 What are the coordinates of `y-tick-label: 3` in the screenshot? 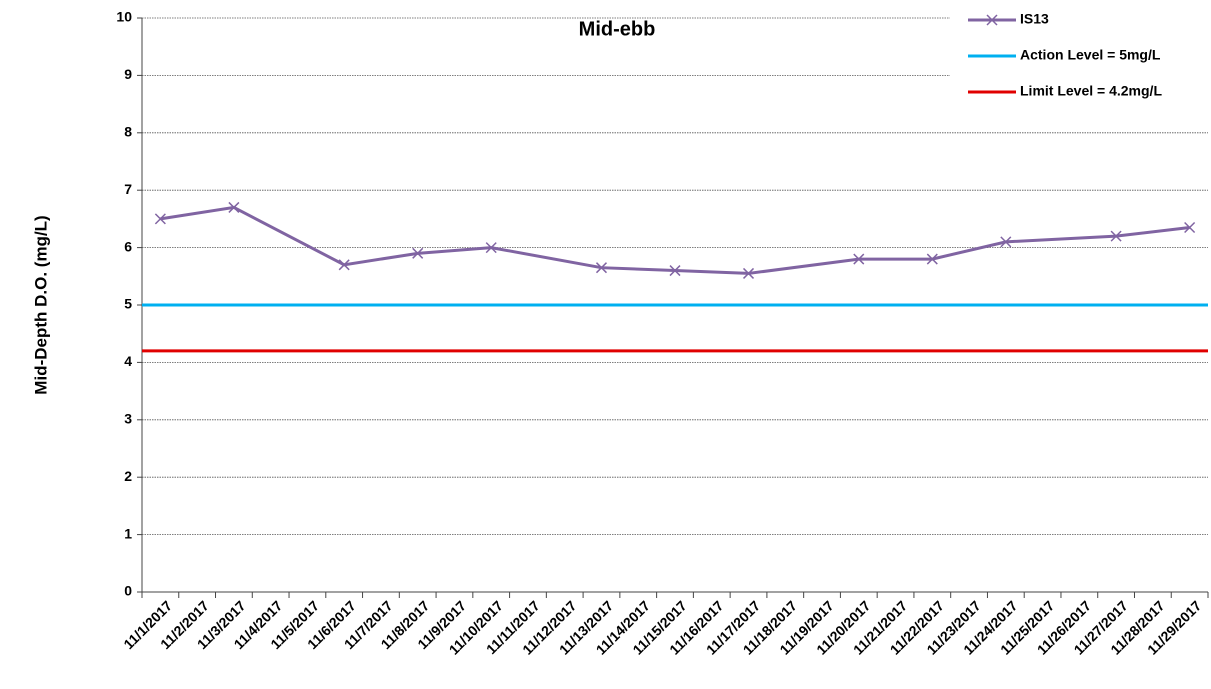 It's located at (128, 419).